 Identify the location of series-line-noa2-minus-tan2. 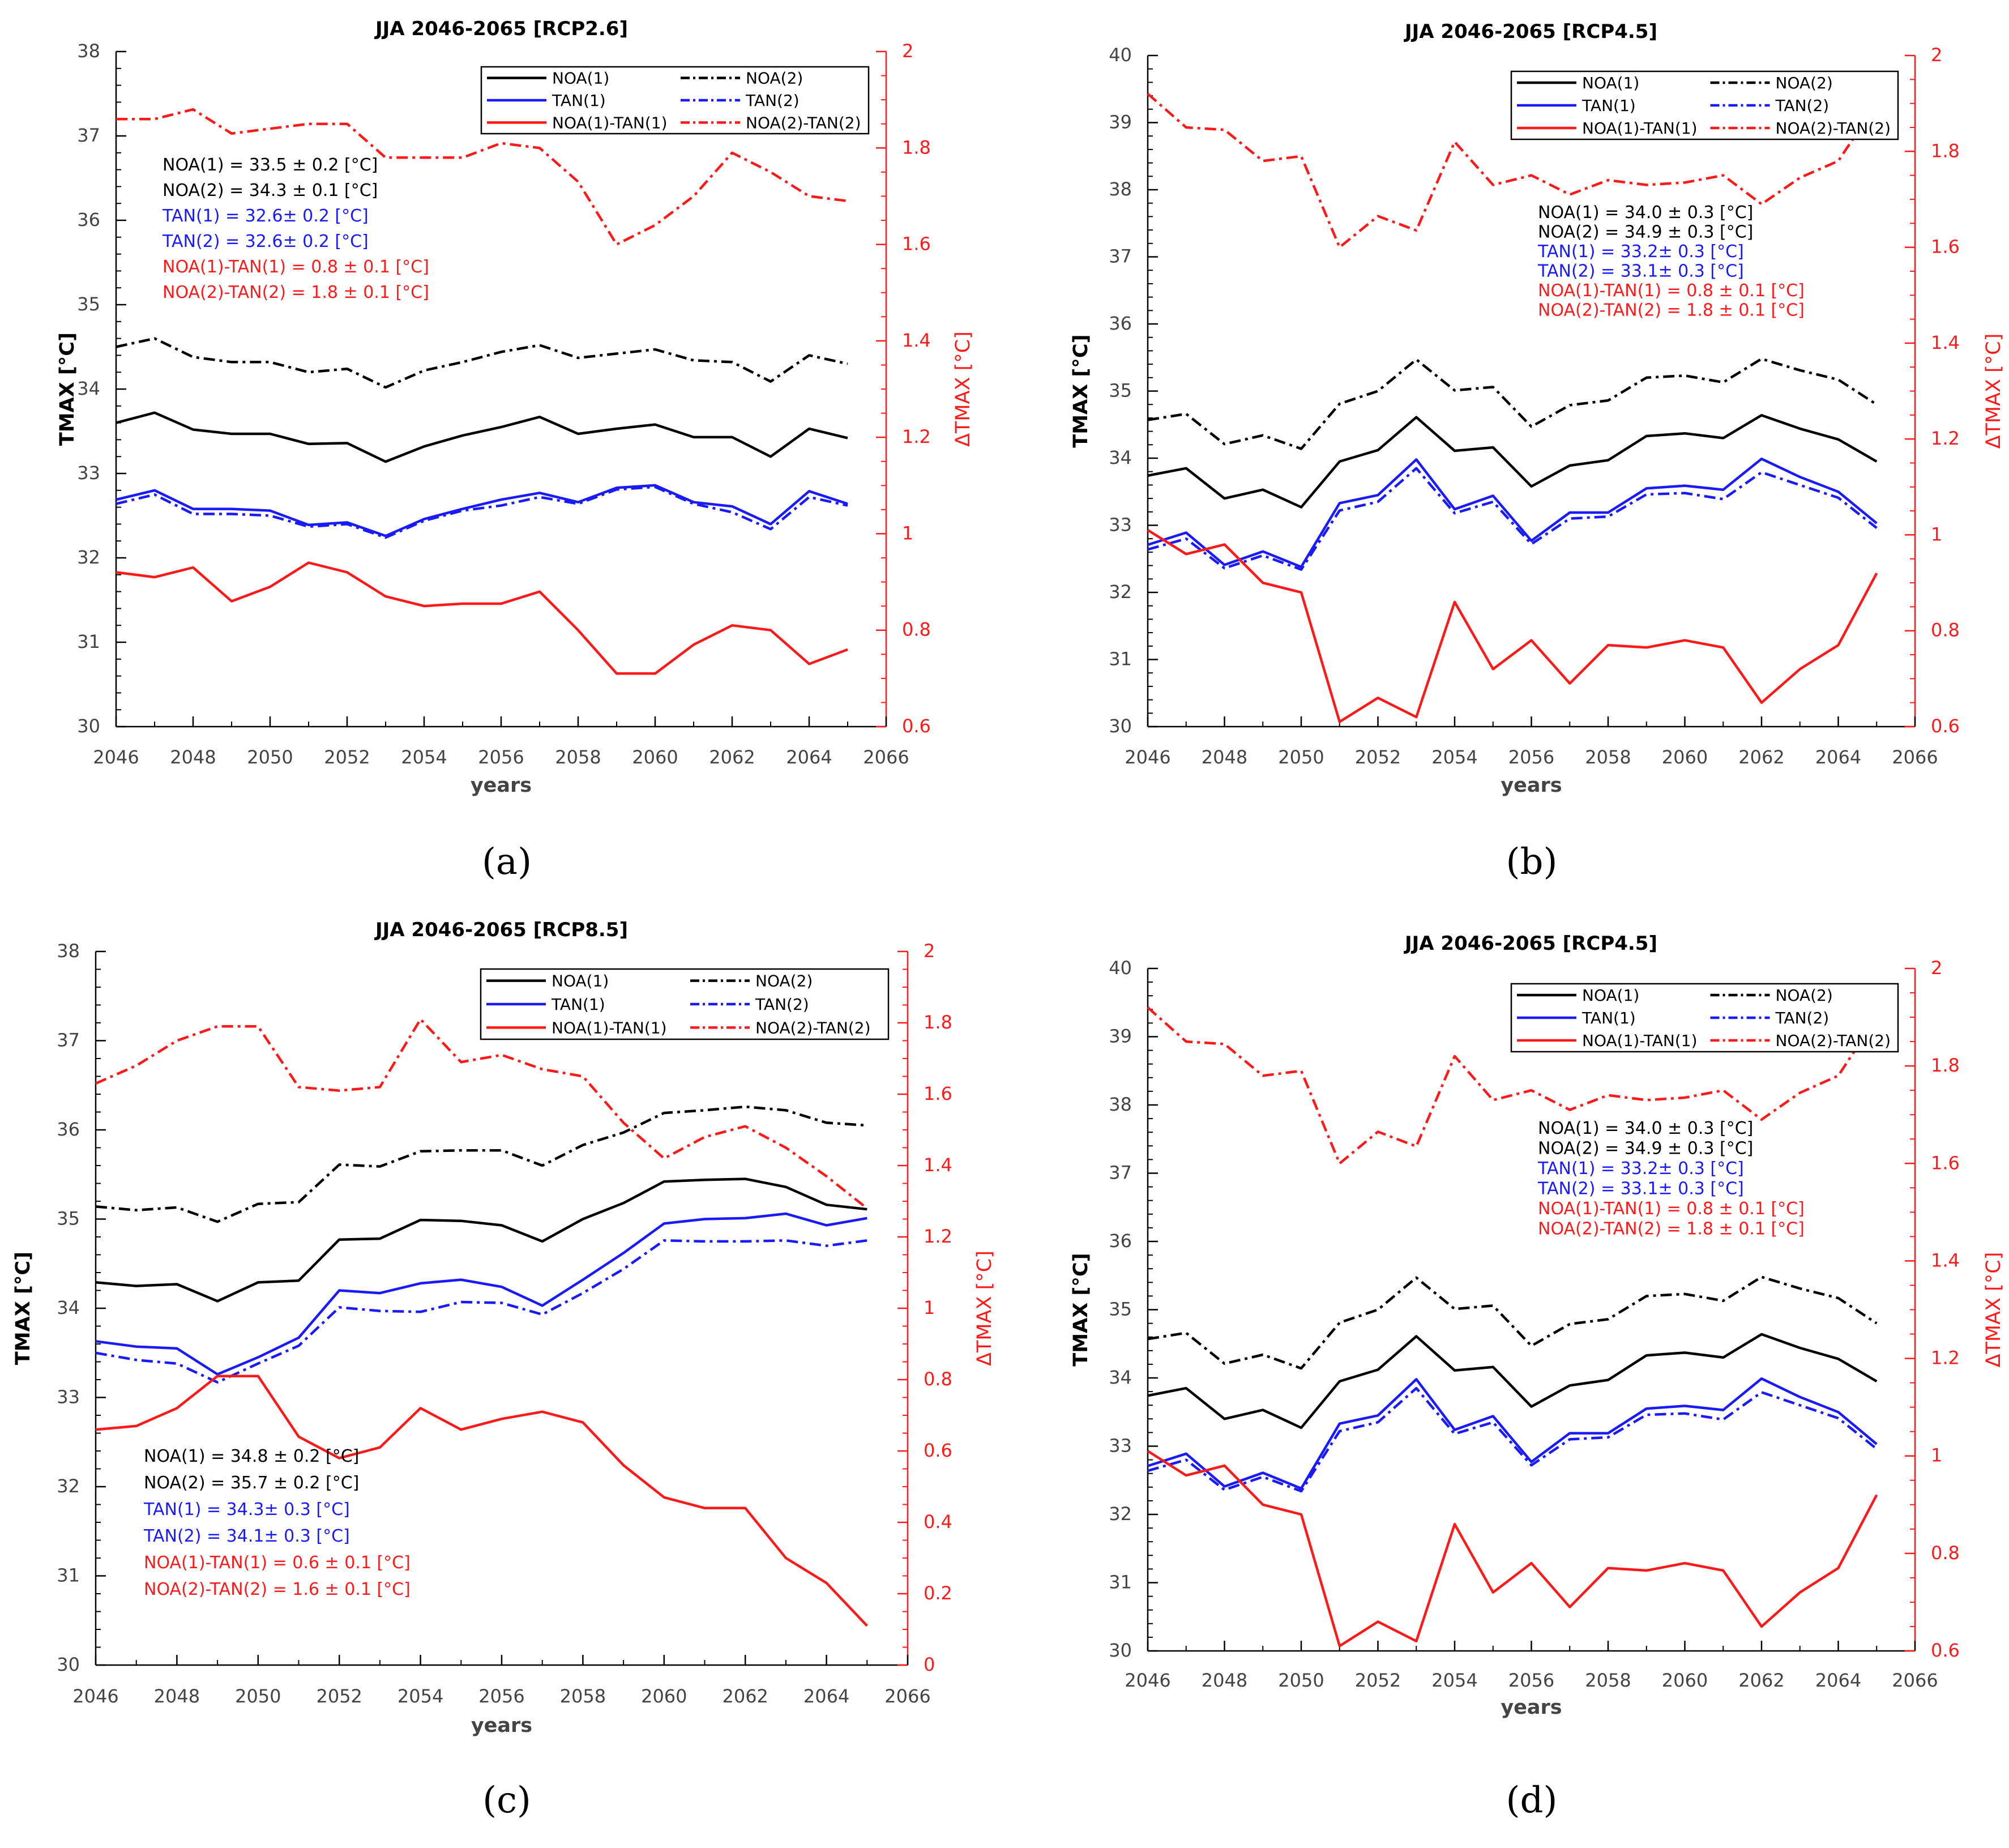
(1512, 171).